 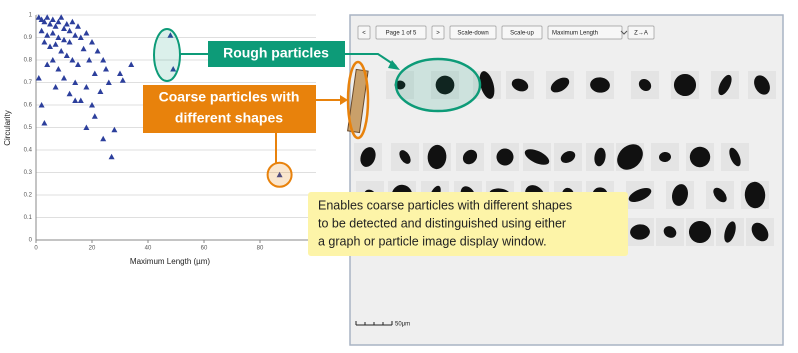 What do you see at coordinates (28, 83) in the screenshot?
I see `y-tick-label: 0.7` at bounding box center [28, 83].